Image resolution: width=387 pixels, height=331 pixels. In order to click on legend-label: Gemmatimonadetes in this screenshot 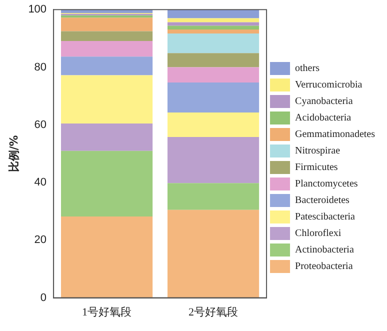, I will do `click(335, 134)`.